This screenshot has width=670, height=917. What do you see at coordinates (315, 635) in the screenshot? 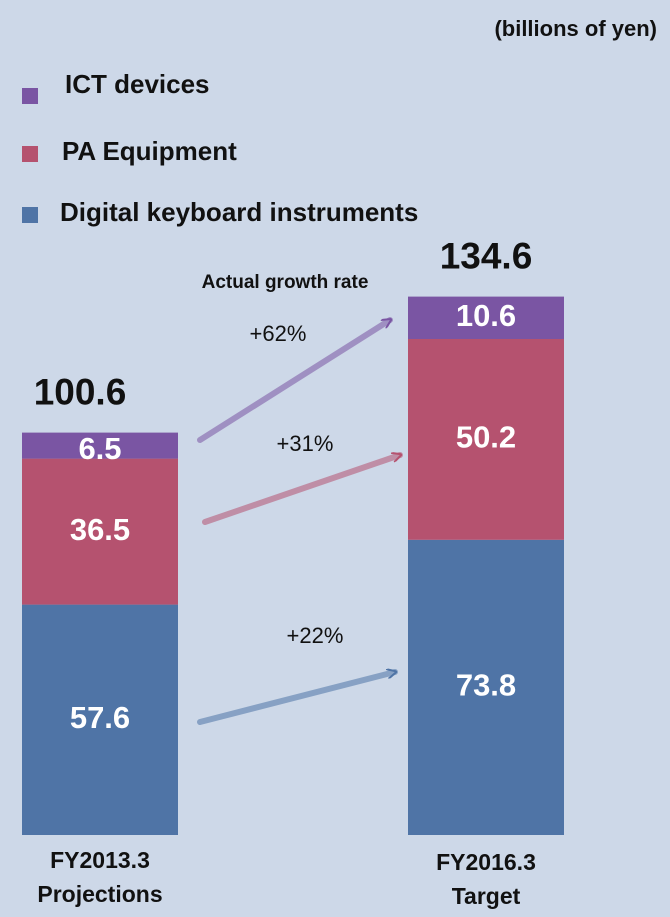
I see `growth-label: +22%` at bounding box center [315, 635].